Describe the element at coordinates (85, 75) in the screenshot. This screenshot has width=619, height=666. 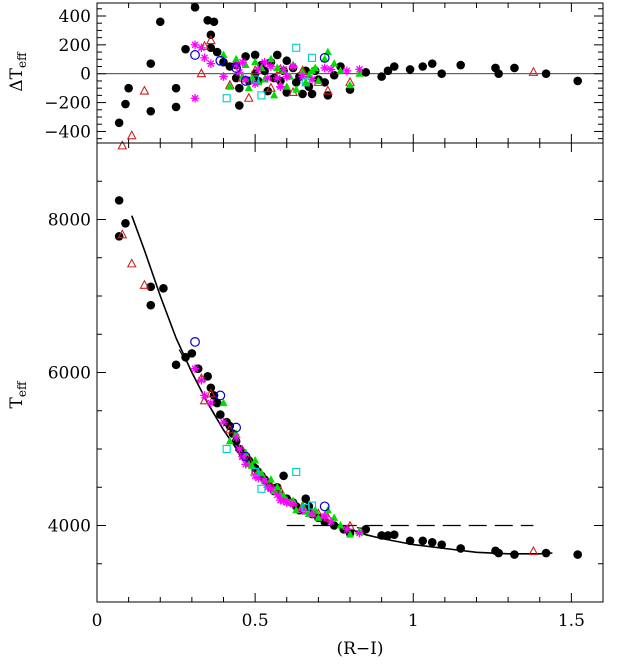
I see `y-tick-label: 0` at that location.